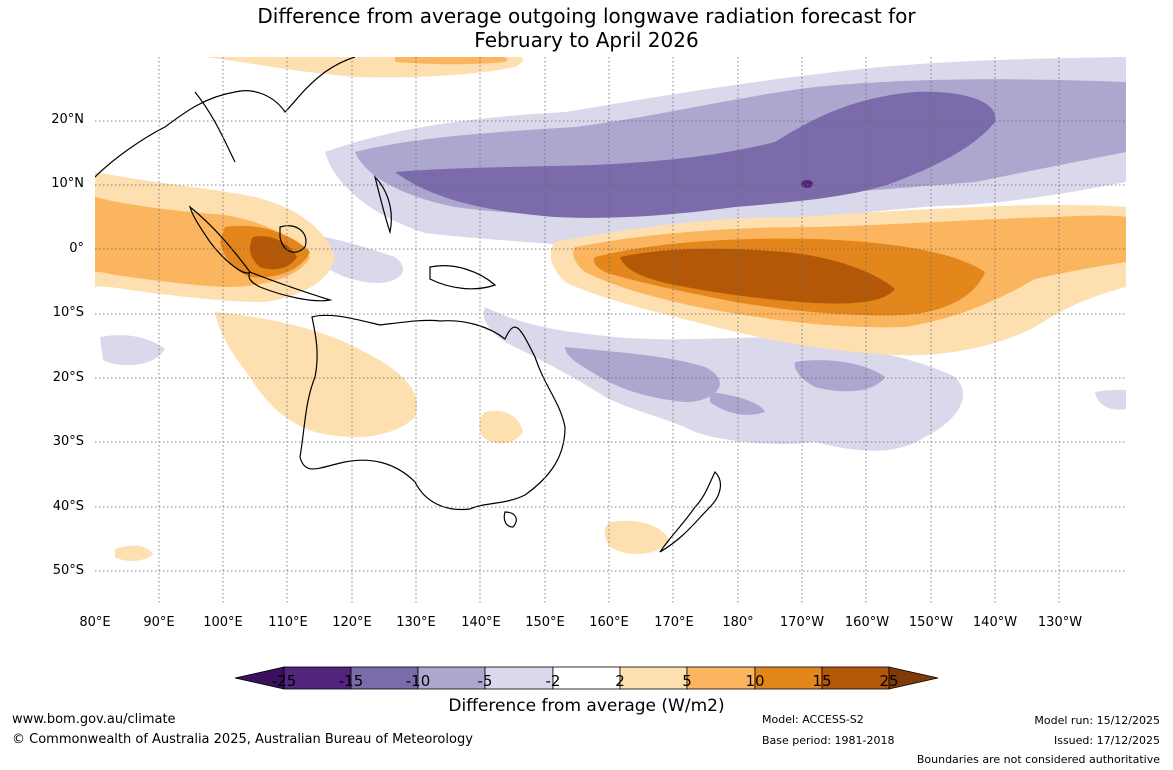 The image size is (1173, 770). I want to click on lon-label-80e: 80°E, so click(95, 622).